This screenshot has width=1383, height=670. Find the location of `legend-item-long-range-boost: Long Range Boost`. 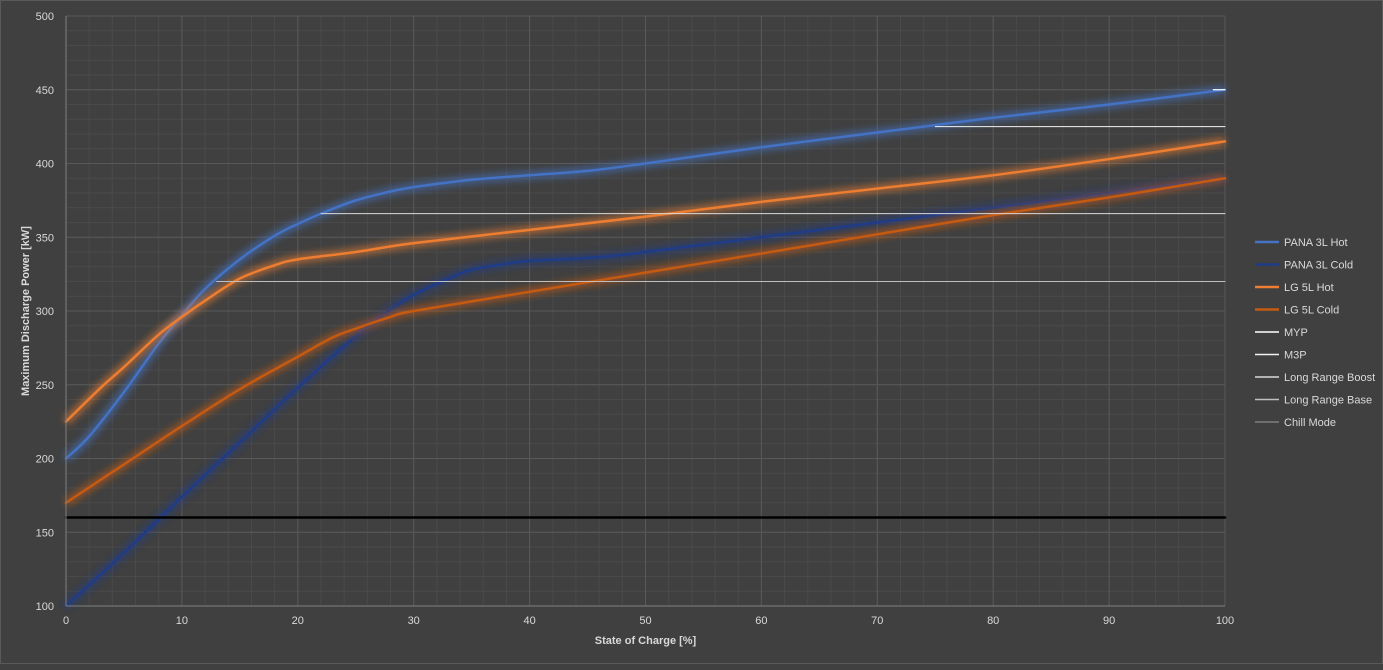

legend-item-long-range-boost: Long Range Boost is located at coordinates (1315, 378).